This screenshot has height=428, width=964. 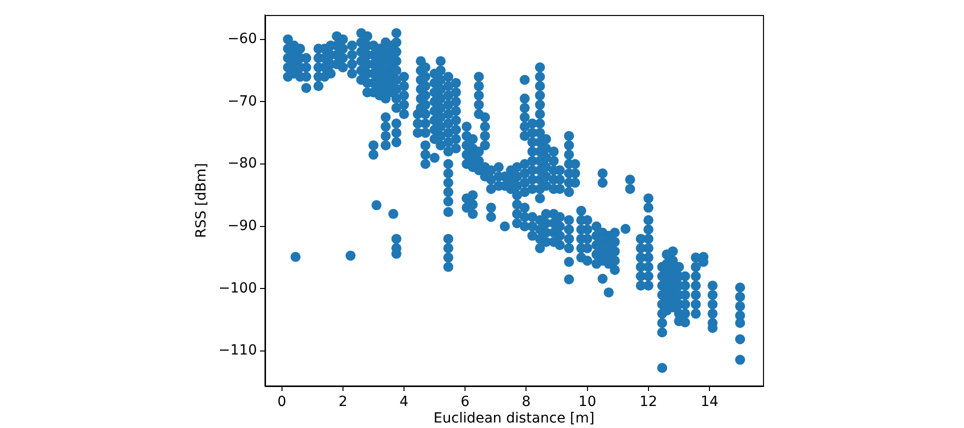 What do you see at coordinates (242, 164) in the screenshot?
I see `y-tick-label: −80` at bounding box center [242, 164].